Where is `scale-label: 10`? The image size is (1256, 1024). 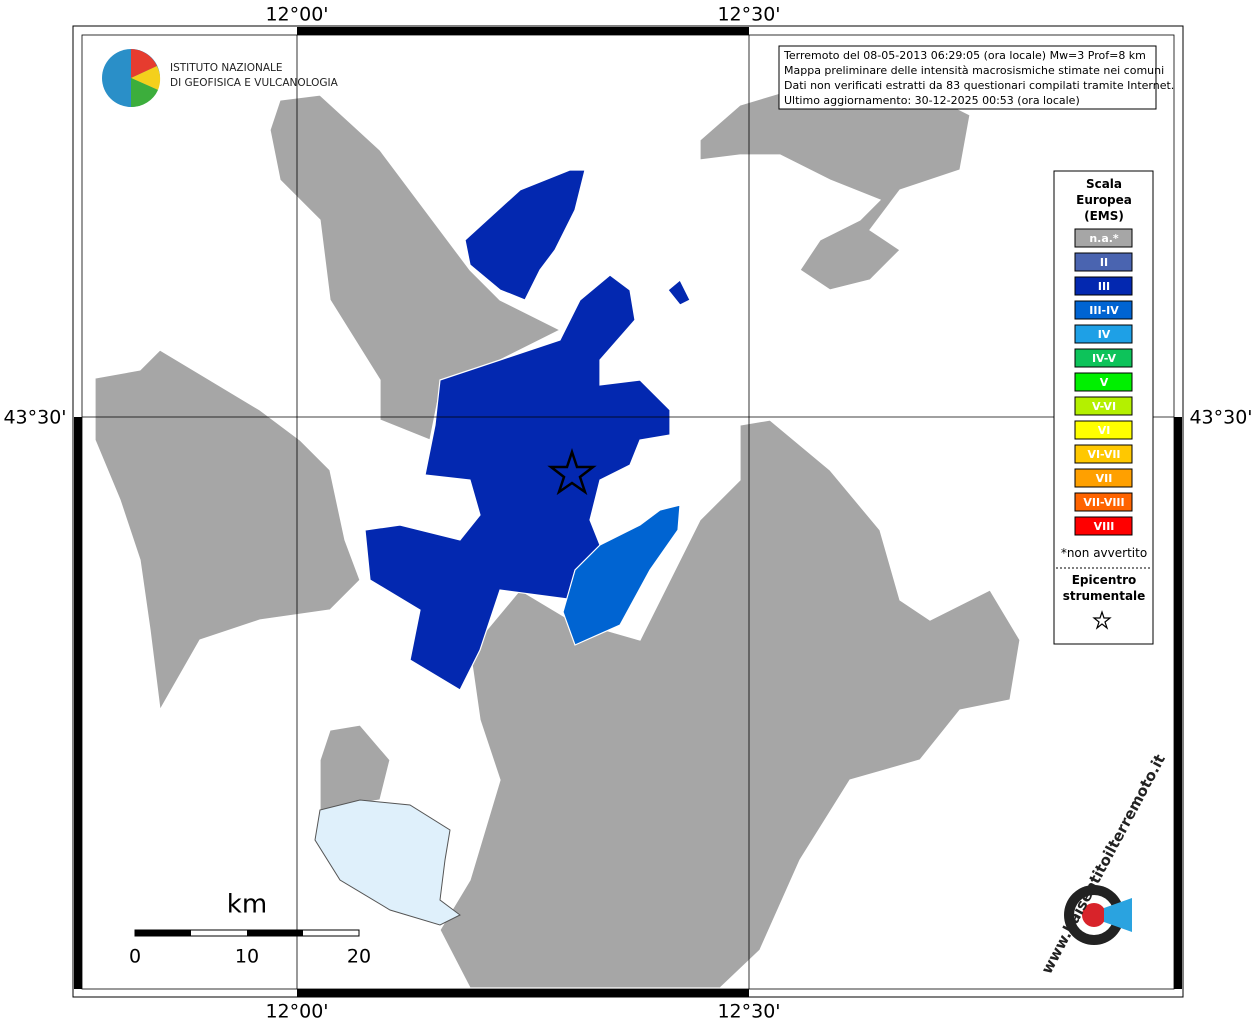 scale-label: 10 is located at coordinates (247, 957).